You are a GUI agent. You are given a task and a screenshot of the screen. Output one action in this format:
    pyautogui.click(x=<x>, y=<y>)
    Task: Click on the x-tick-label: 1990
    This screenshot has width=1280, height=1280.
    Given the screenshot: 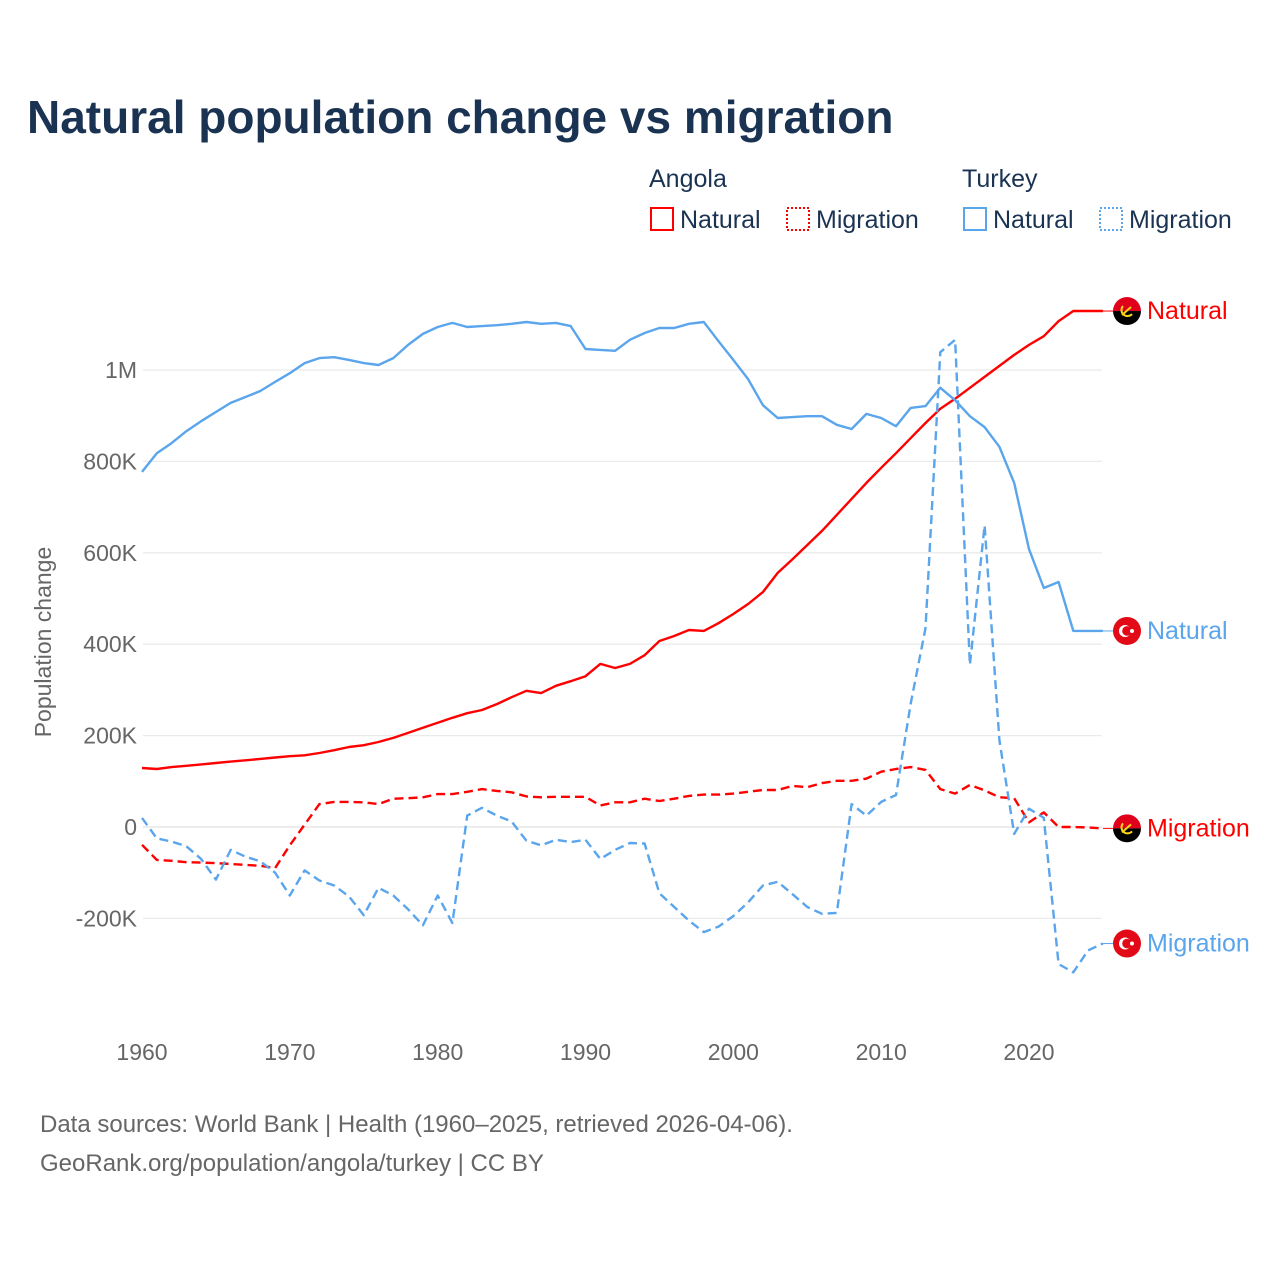 What is the action you would take?
    pyautogui.click(x=585, y=1052)
    